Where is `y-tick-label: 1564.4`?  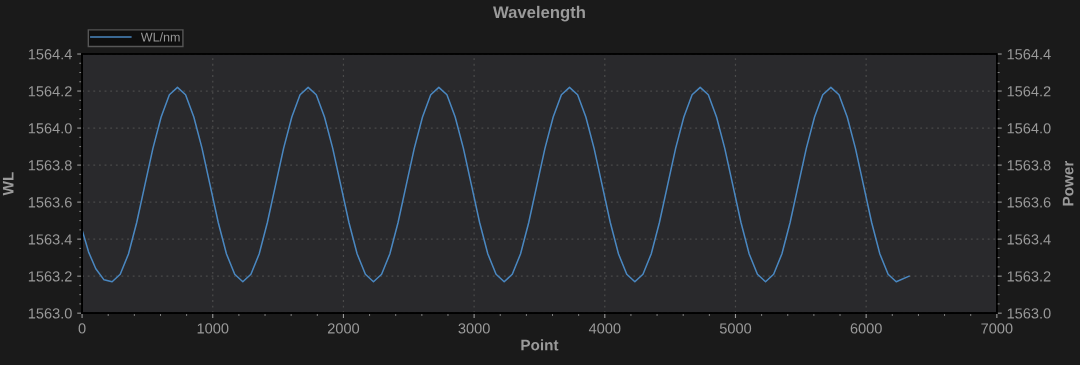
y-tick-label: 1564.4 is located at coordinates (50, 54).